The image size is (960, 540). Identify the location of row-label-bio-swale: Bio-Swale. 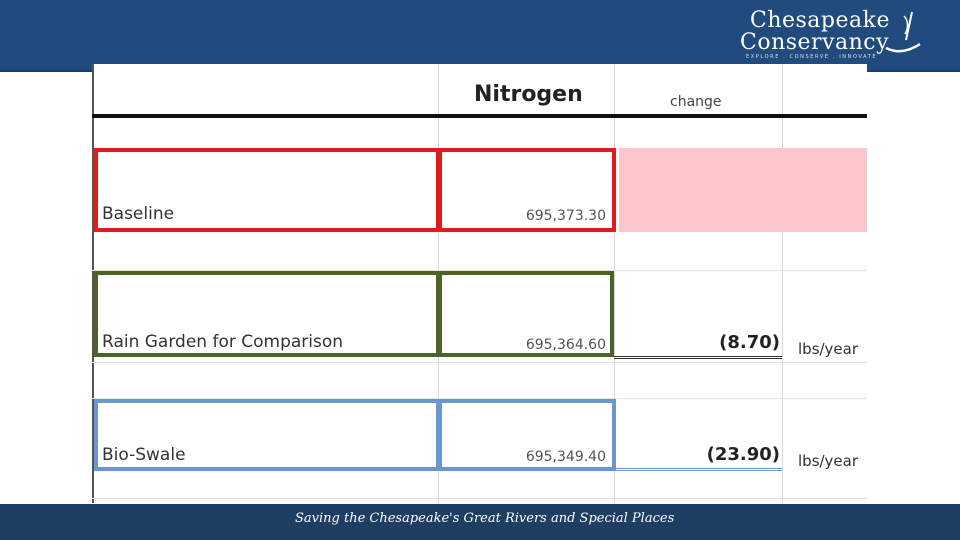
(144, 455).